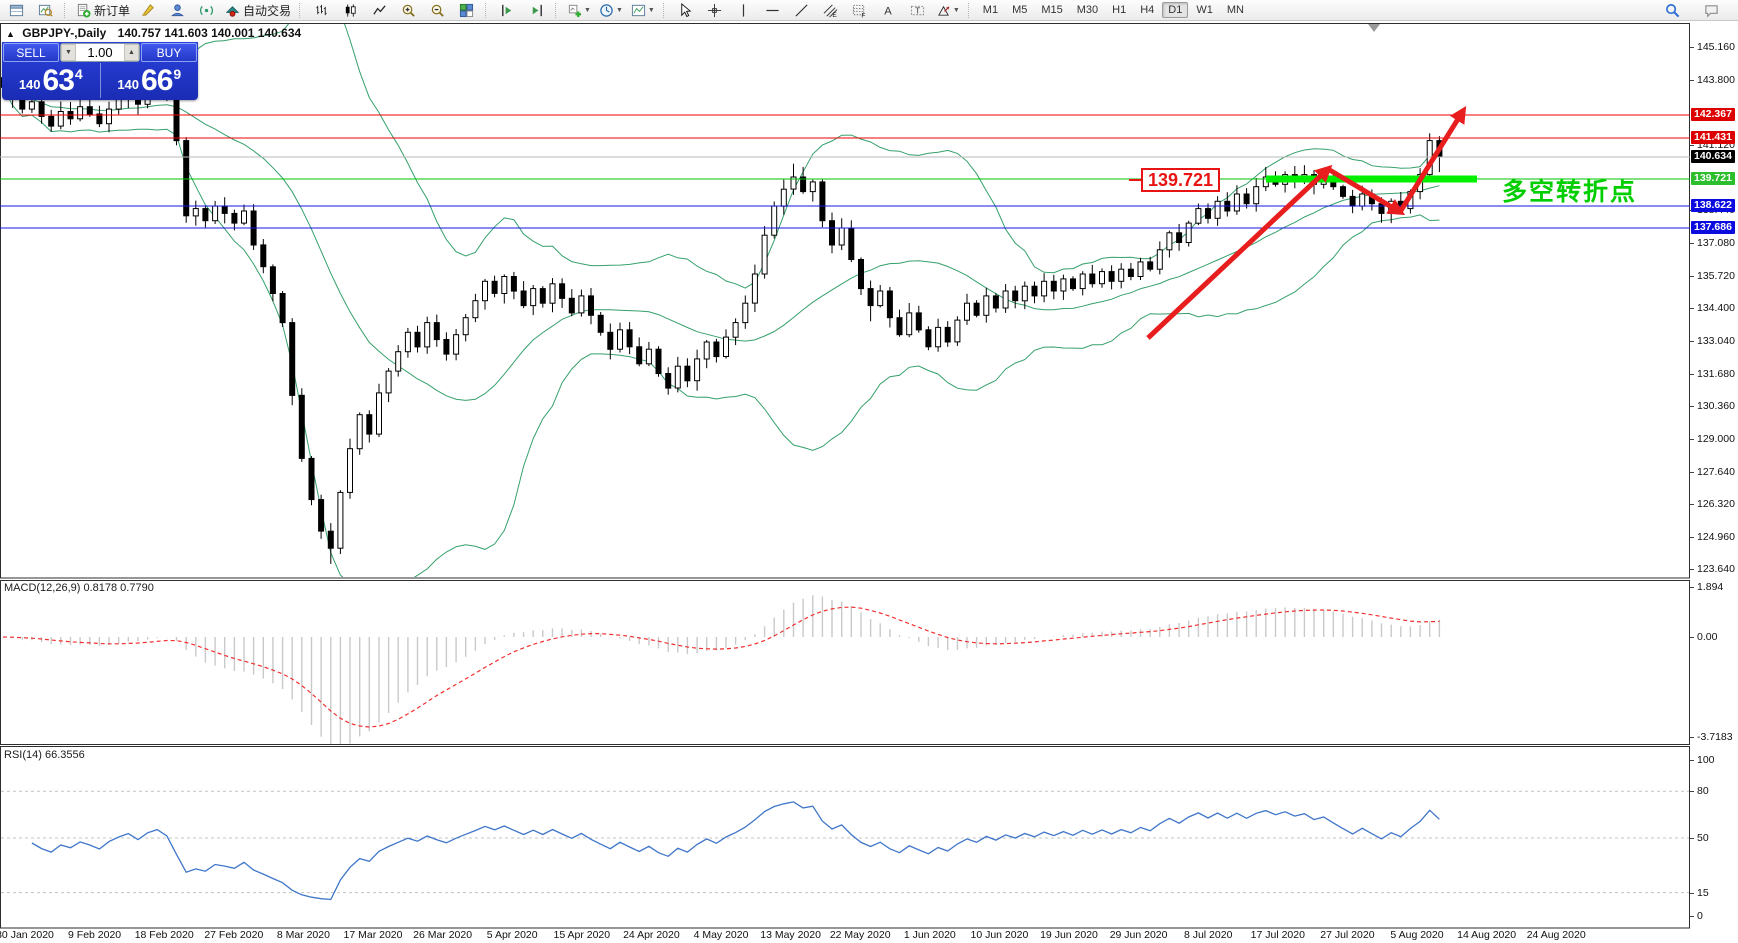 This screenshot has height=943, width=1738. Describe the element at coordinates (321, 10) in the screenshot. I see `bar-chart-icon` at that location.